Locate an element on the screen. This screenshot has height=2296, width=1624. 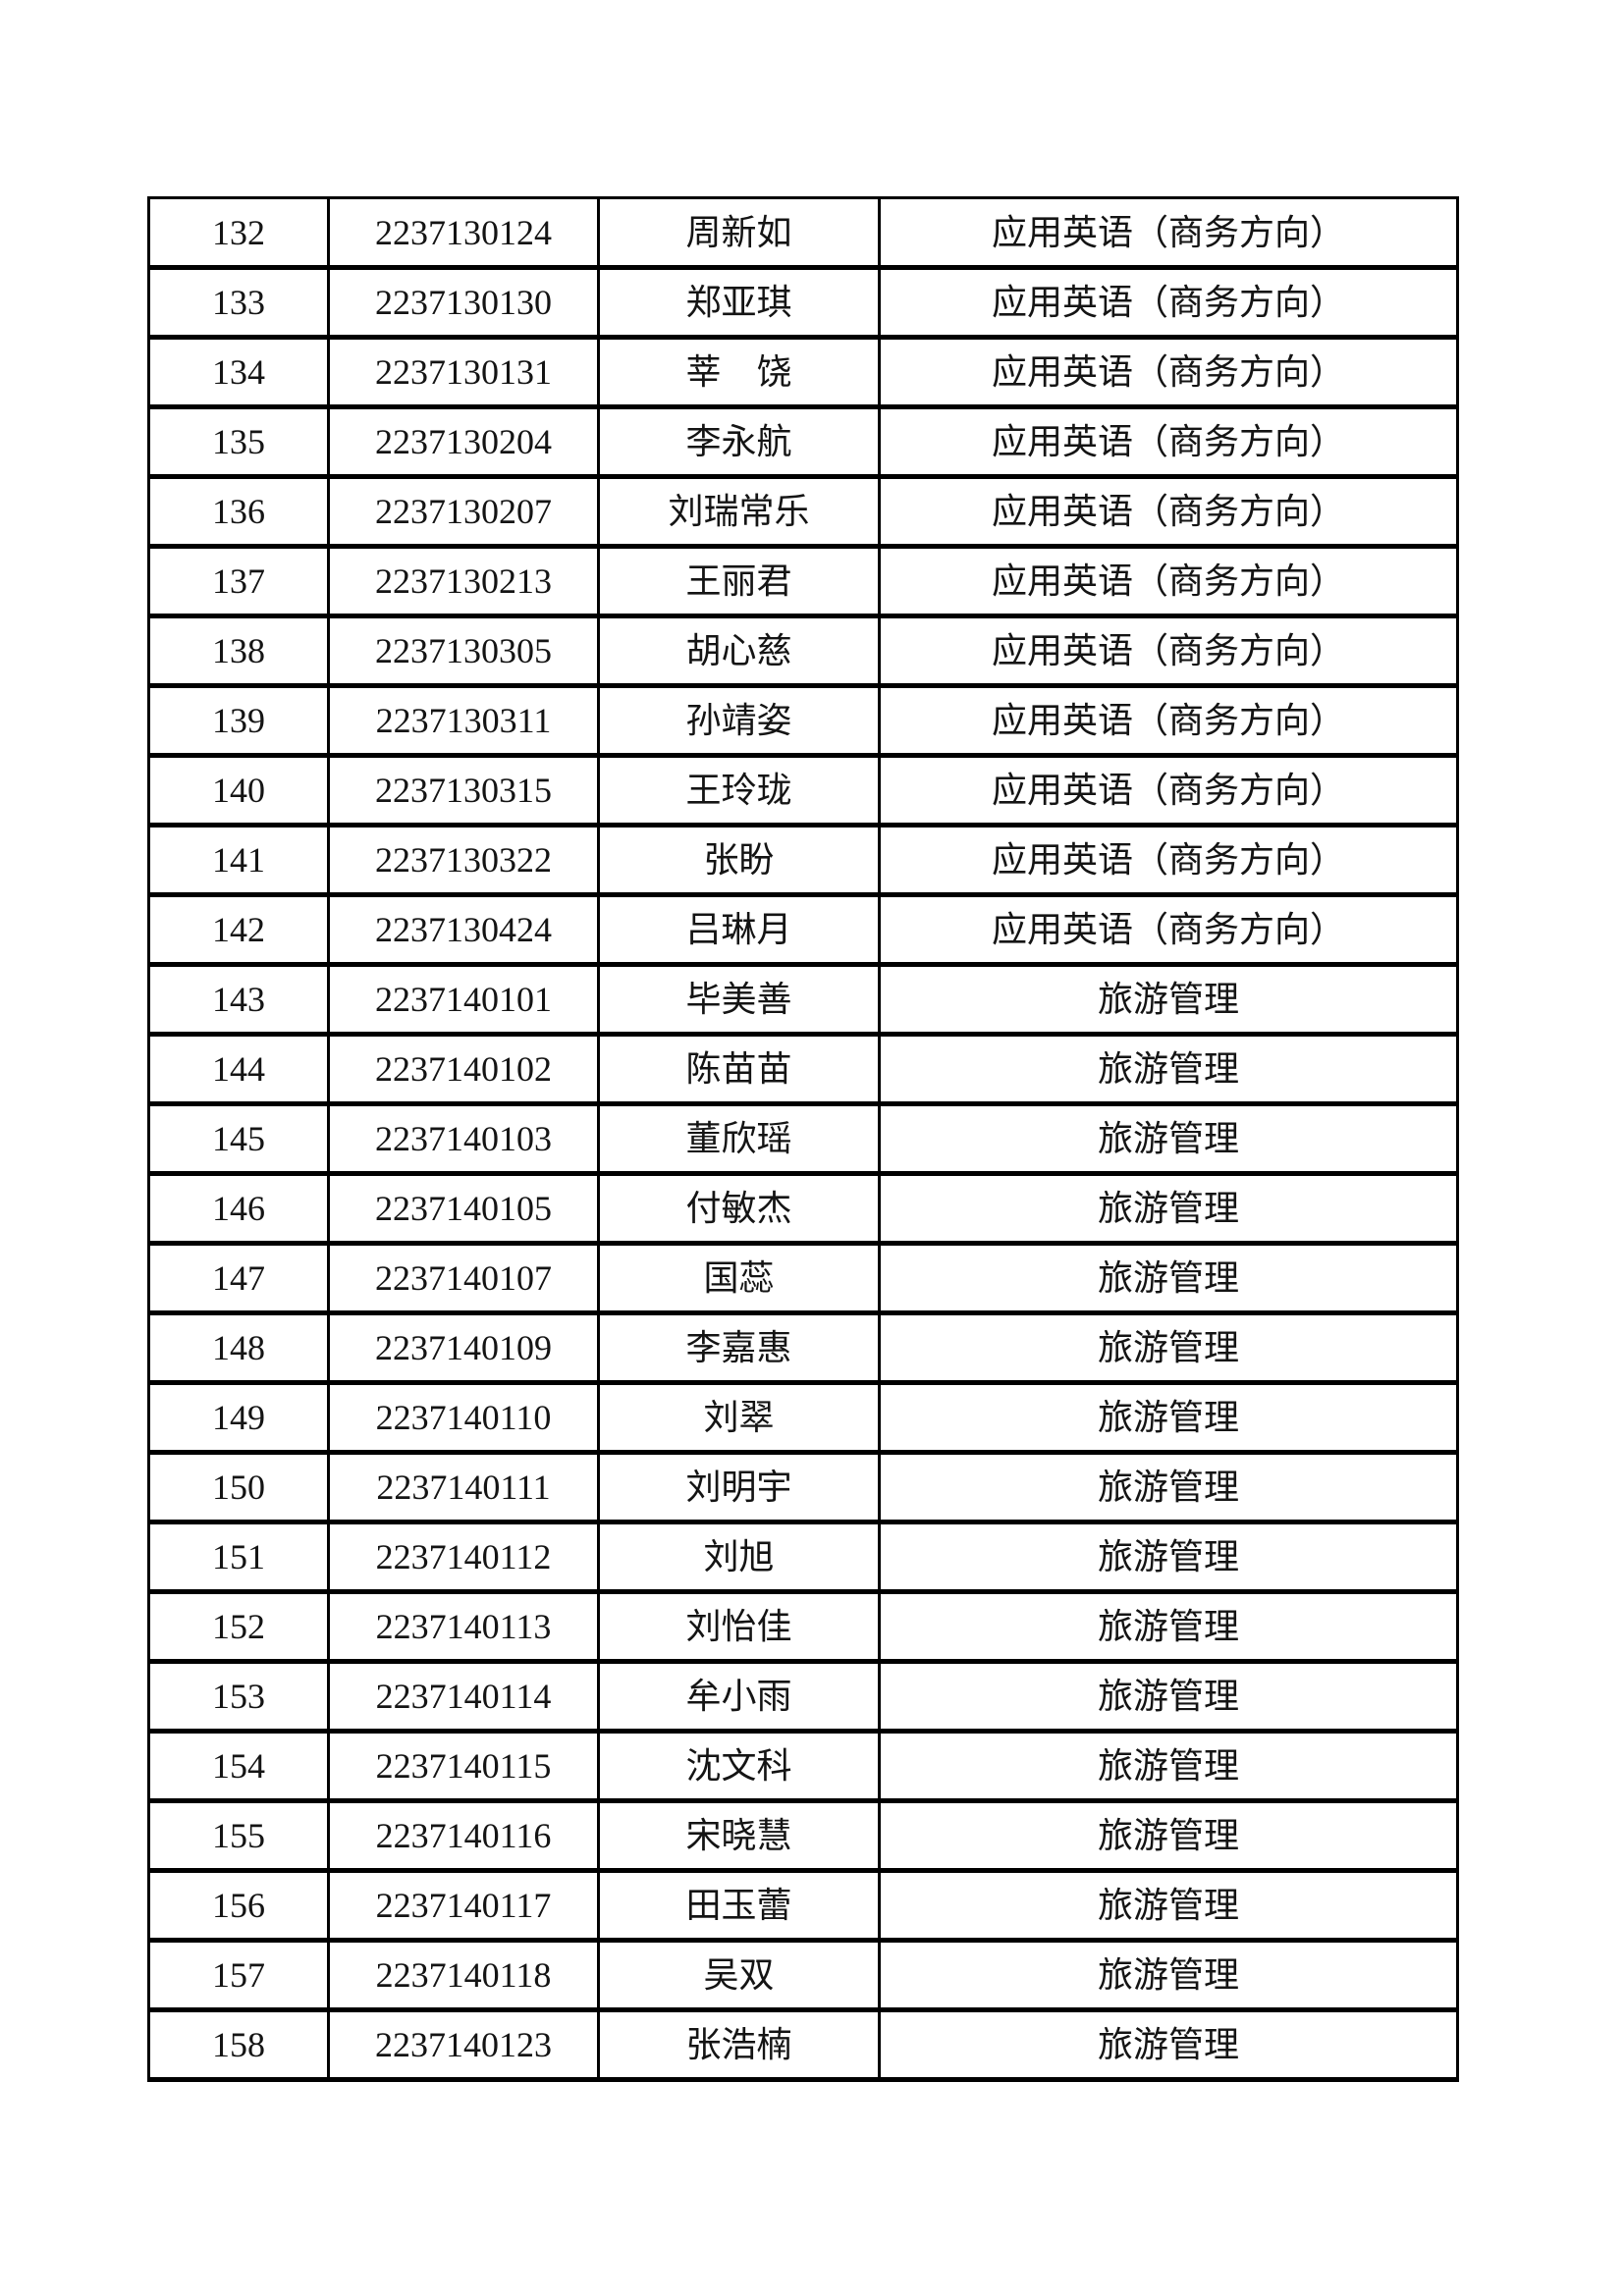
cell-exam-id: 2237140116 is located at coordinates (463, 1836).